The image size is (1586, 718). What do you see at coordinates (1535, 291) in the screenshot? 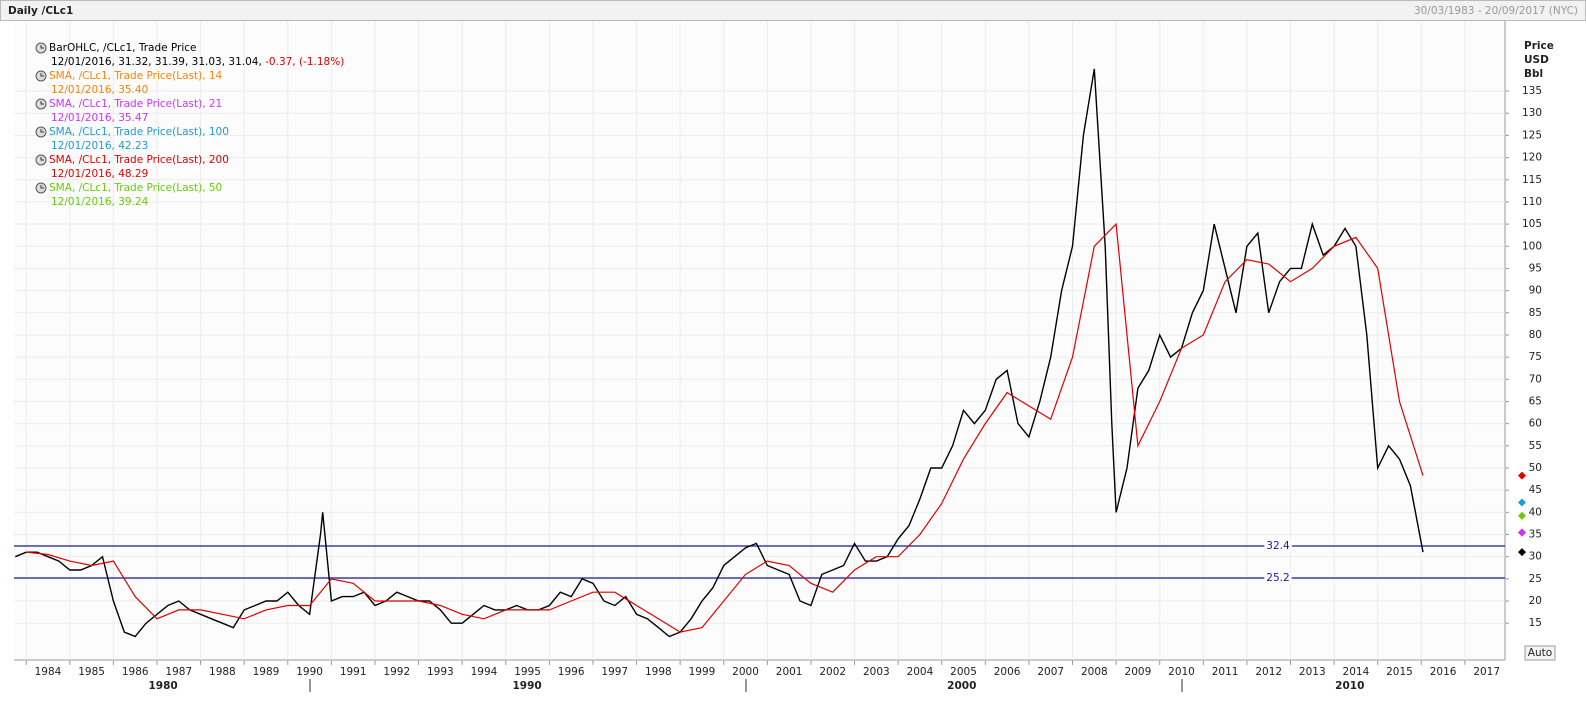
I see `y-tick-label: 90` at bounding box center [1535, 291].